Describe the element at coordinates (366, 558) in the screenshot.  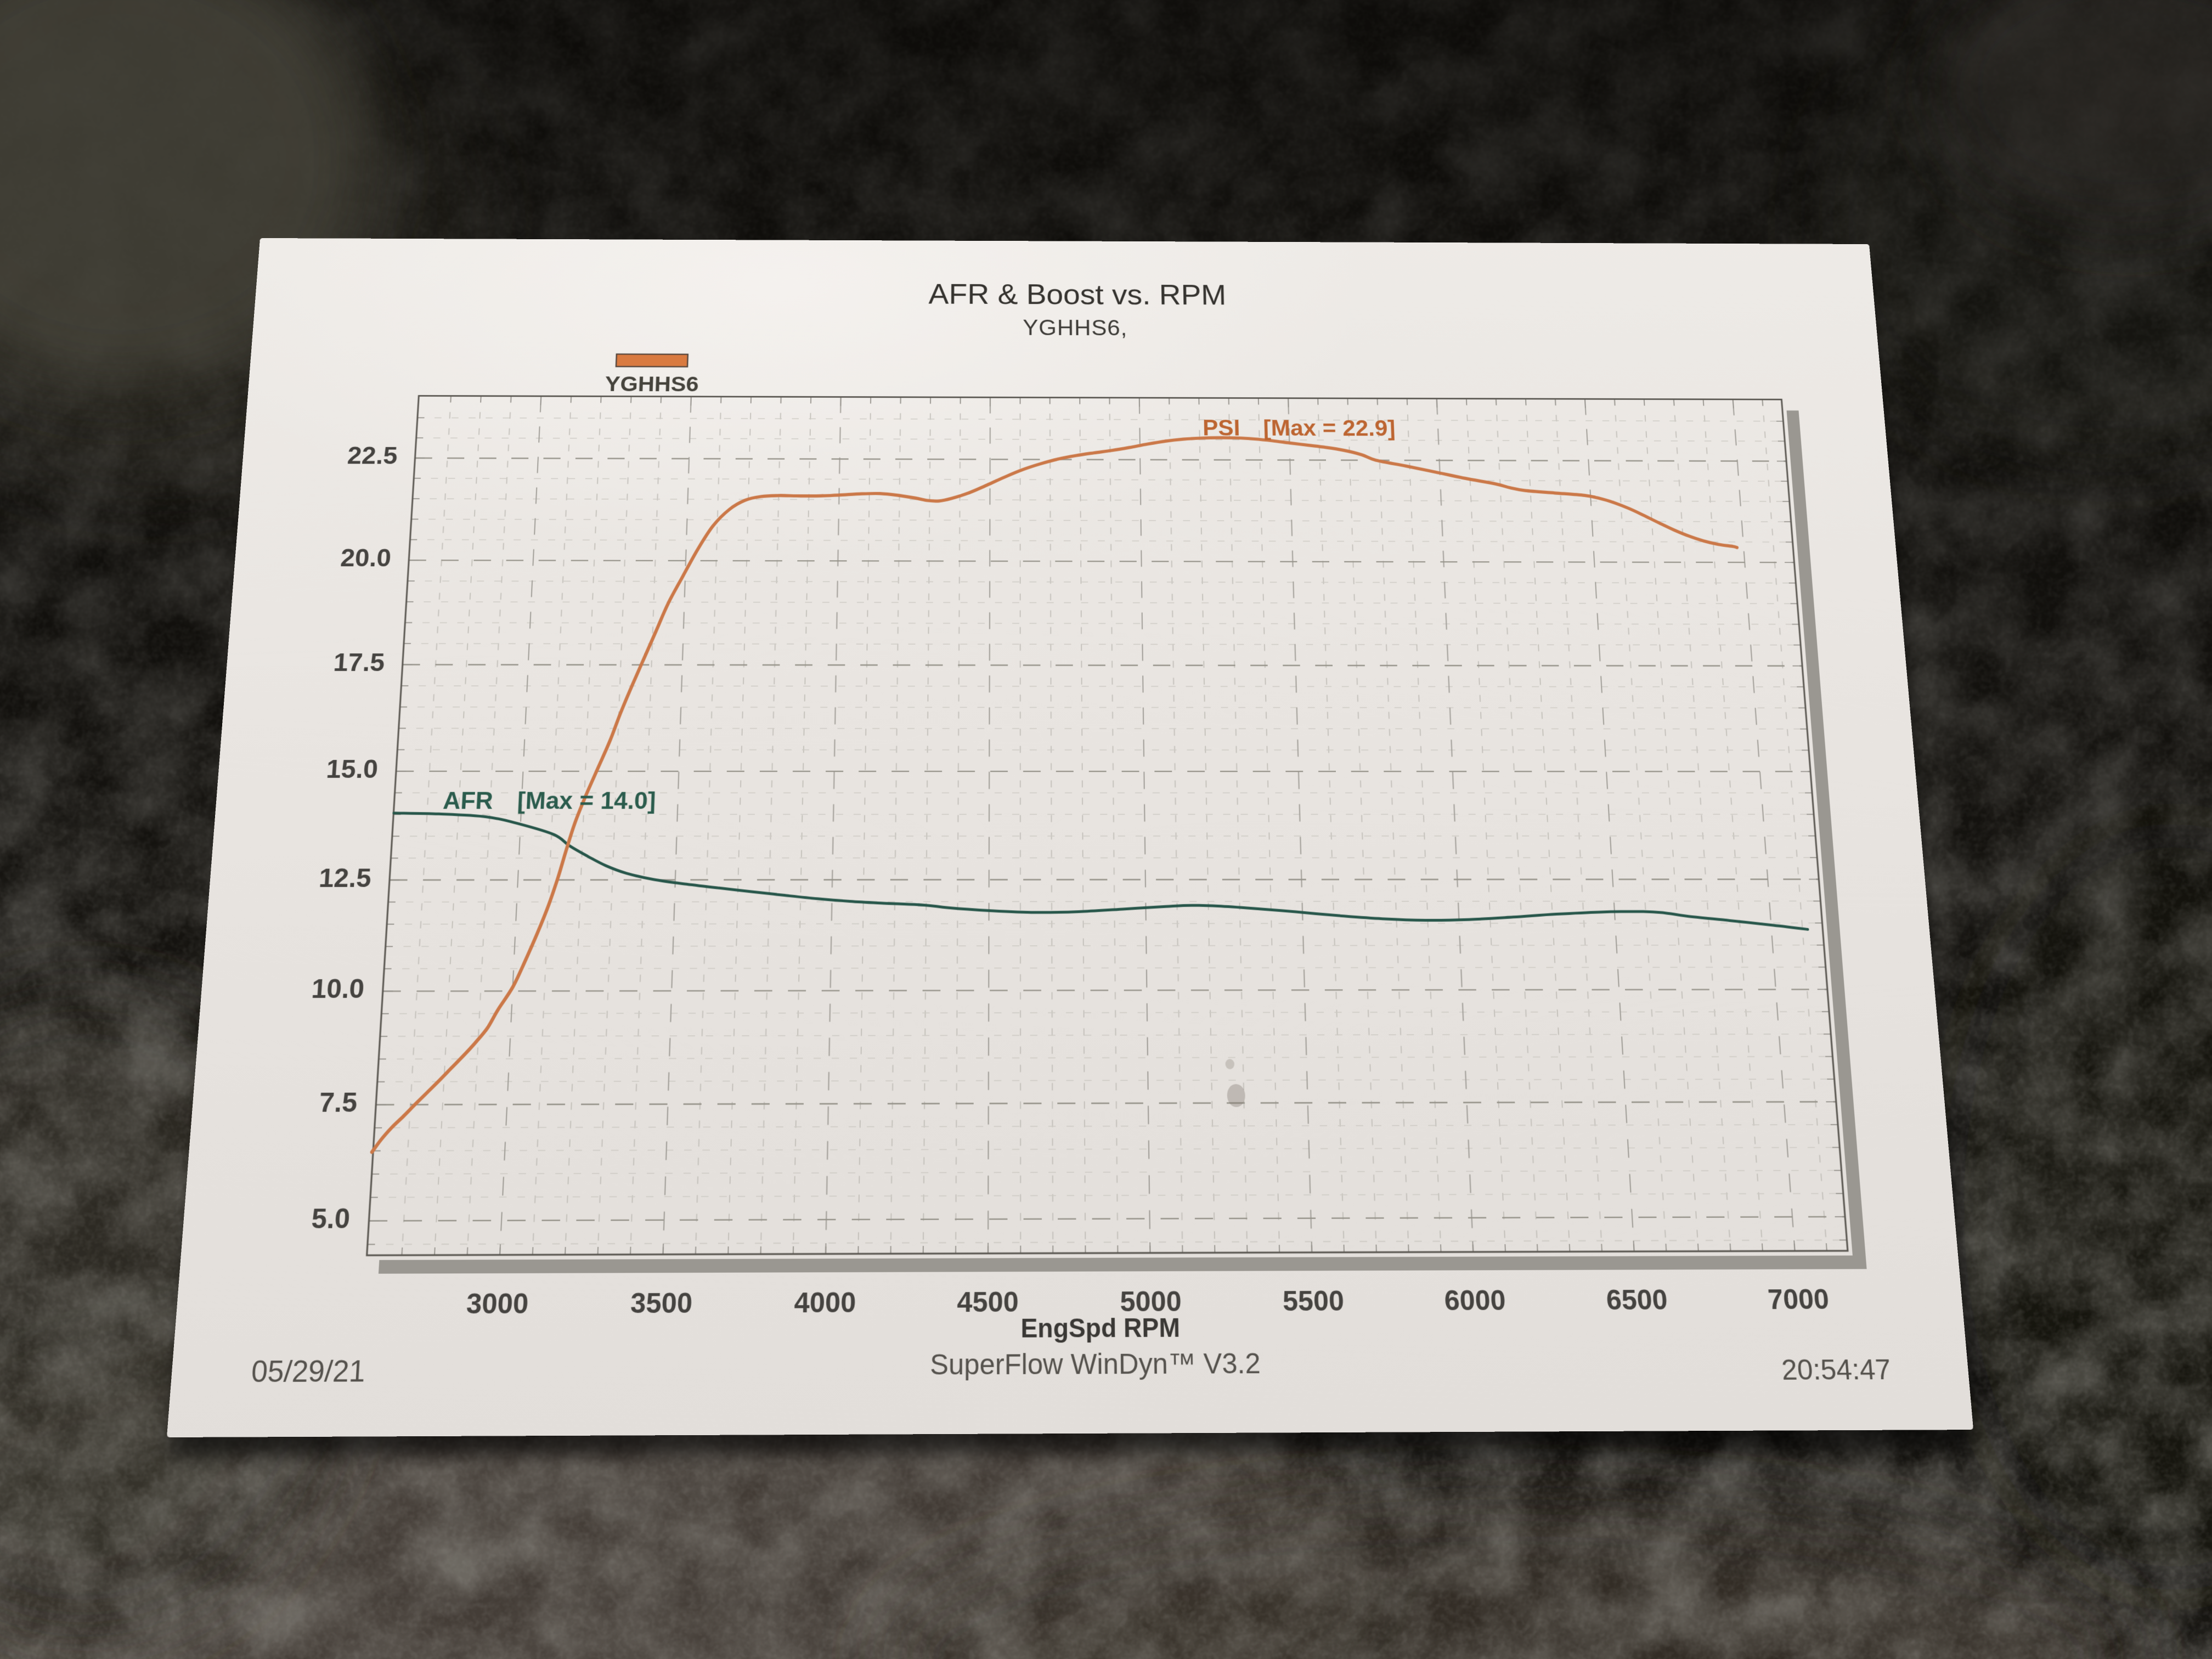
I see `svg-text: 20.0` at that location.